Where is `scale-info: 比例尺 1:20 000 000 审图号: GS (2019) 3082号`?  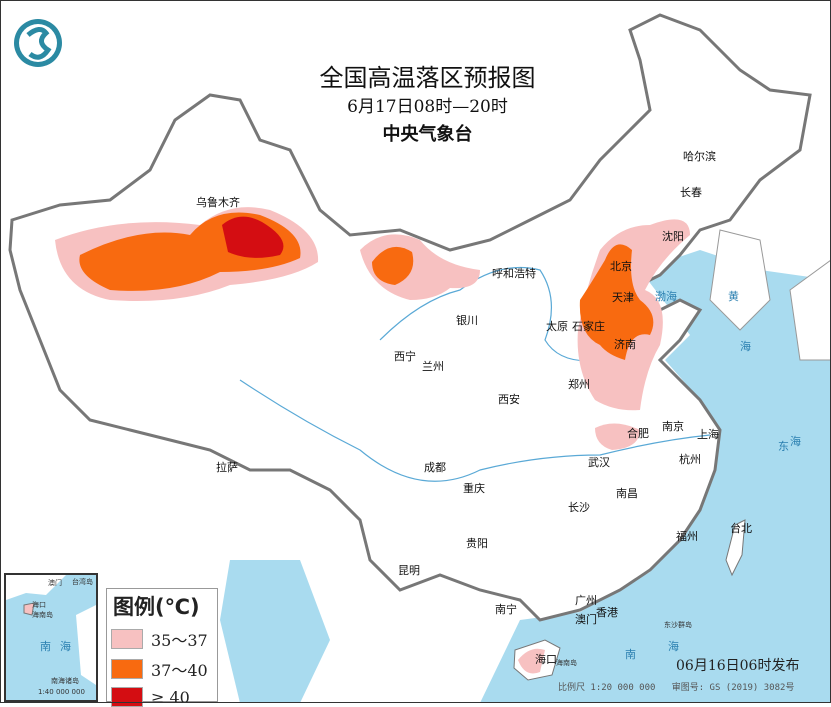 scale-info: 比例尺 1:20 000 000 审图号: GS (2019) 3082号 is located at coordinates (676, 686).